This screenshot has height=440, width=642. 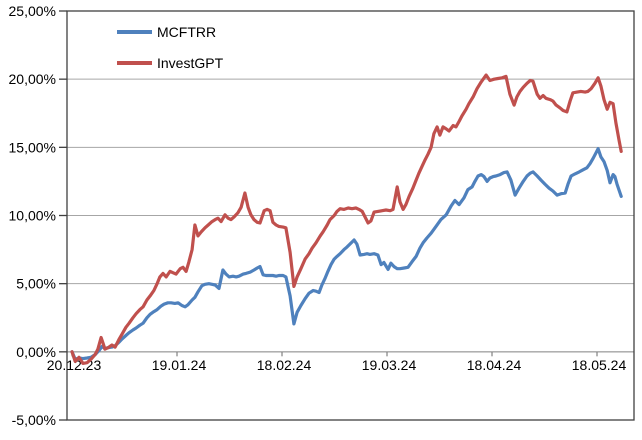 I want to click on legend-investgpt-label: InvestGPT, so click(x=190, y=63).